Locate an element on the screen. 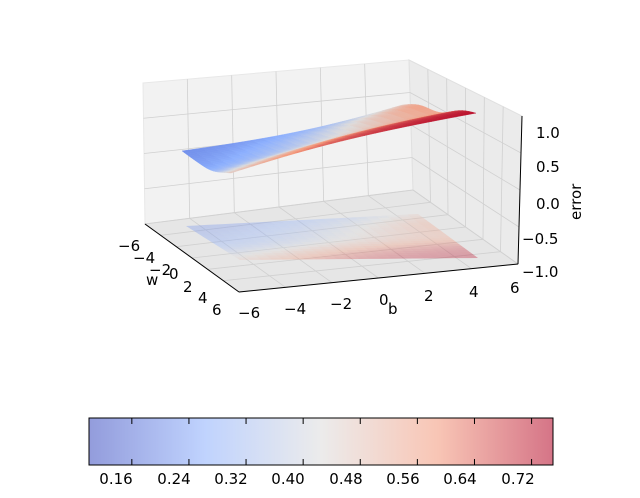  w-tick-label: −2 is located at coordinates (160, 270).